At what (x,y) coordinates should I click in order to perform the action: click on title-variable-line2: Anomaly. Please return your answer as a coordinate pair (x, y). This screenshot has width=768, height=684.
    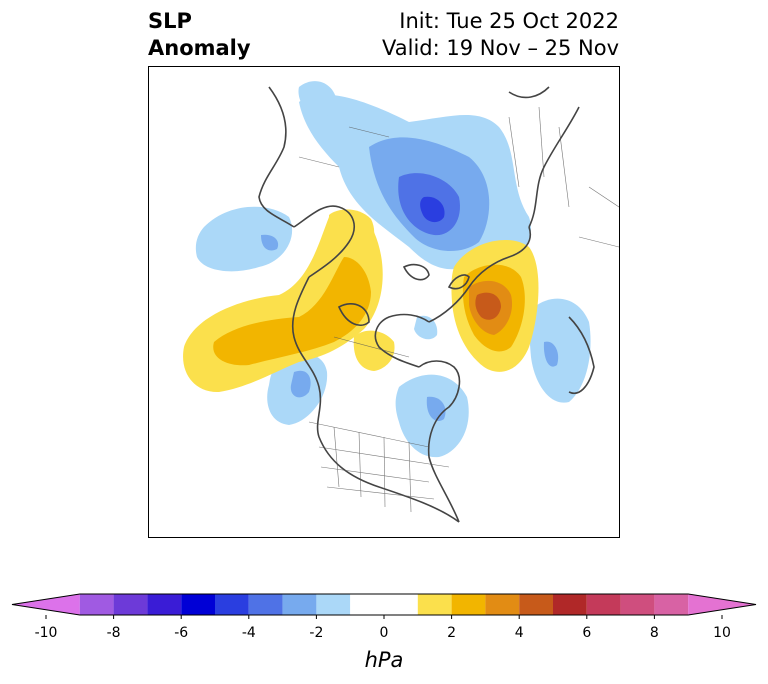
    Looking at the image, I should click on (199, 48).